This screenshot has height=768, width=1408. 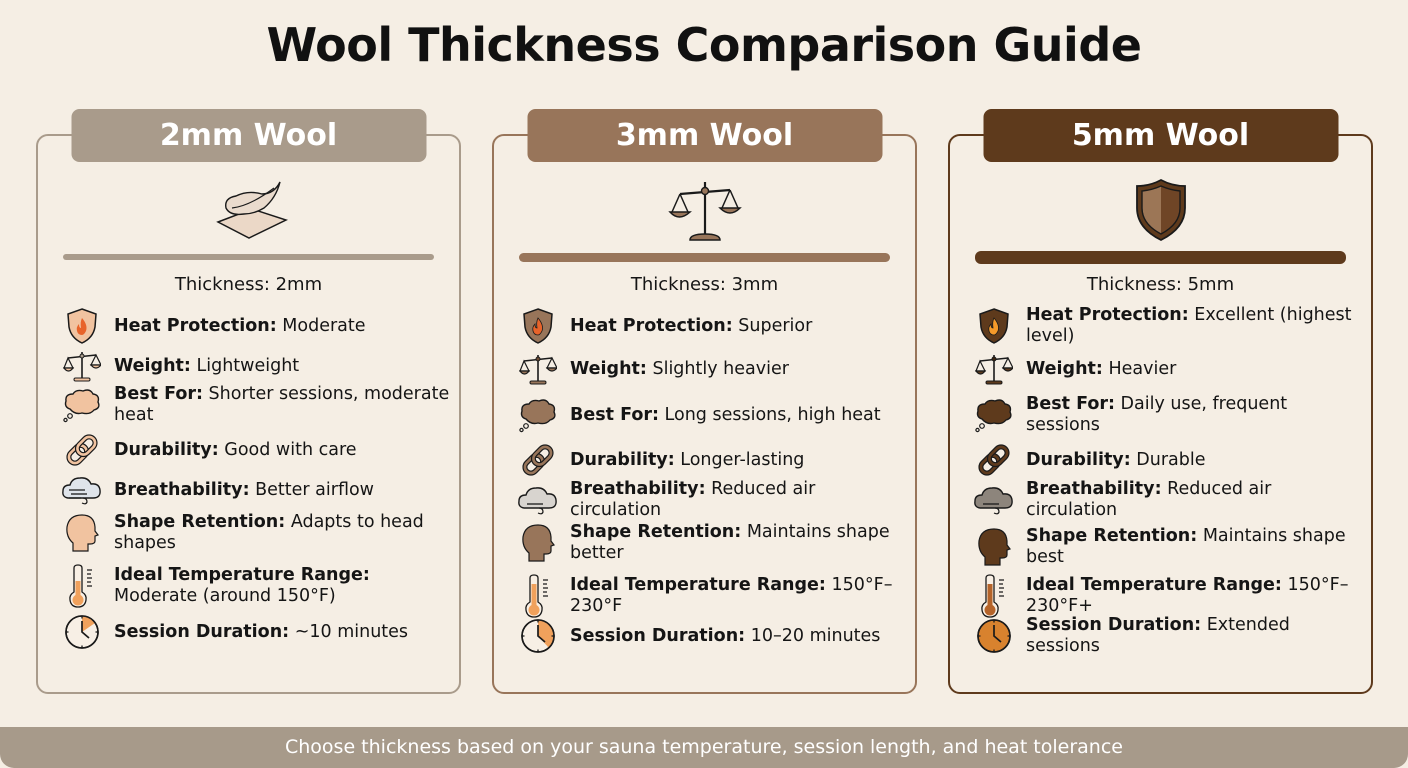 I want to click on attribute-value: Heavier, so click(x=1139, y=368).